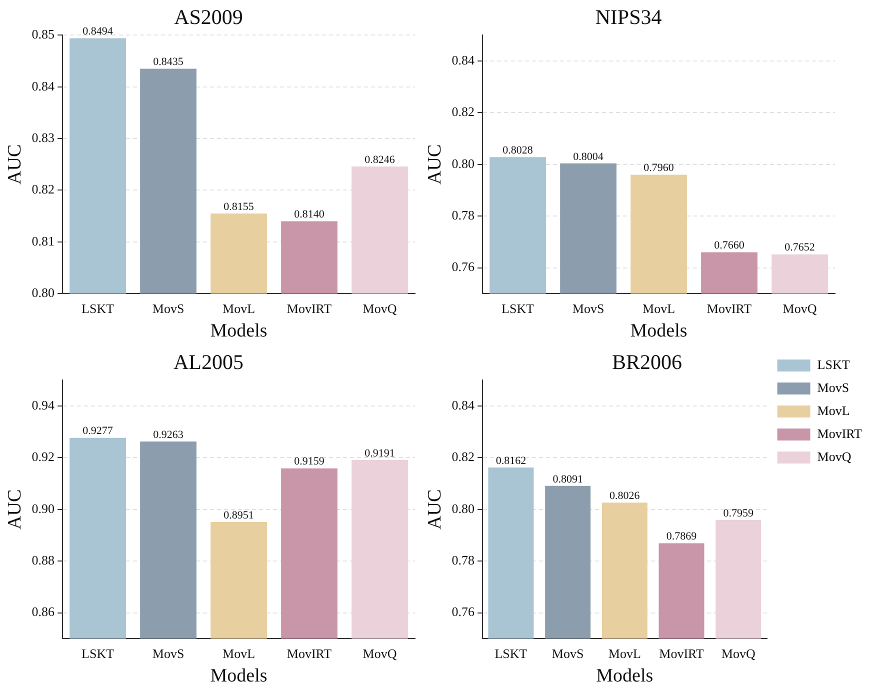 Image resolution: width=882 pixels, height=696 pixels. Describe the element at coordinates (239, 515) in the screenshot. I see `data-label: 0.8951` at that location.